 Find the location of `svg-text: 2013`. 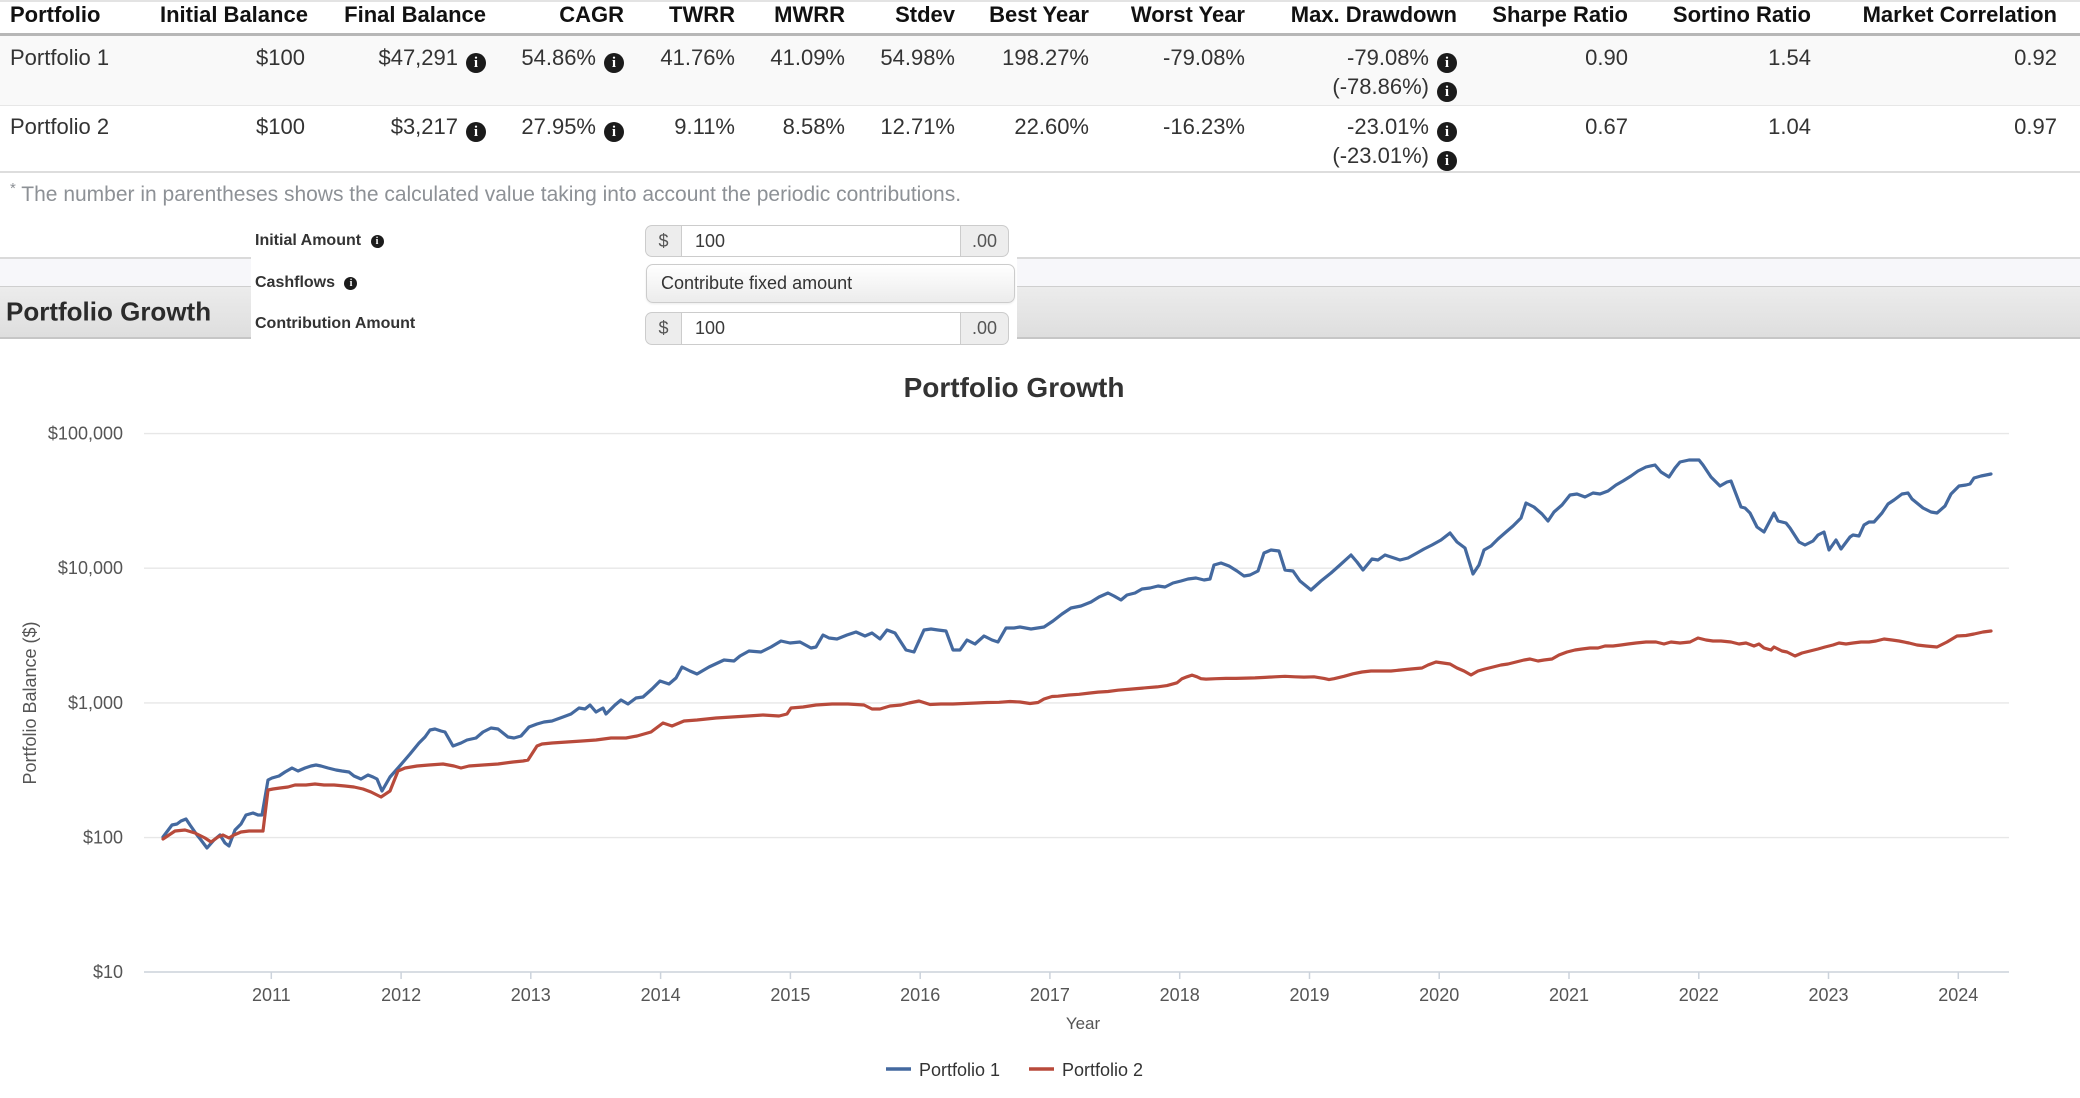

svg-text: 2013 is located at coordinates (531, 995).